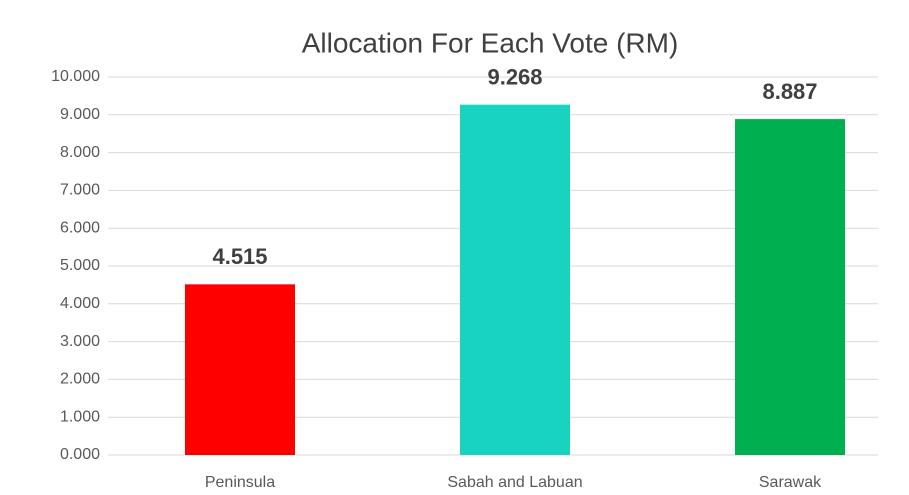  What do you see at coordinates (790, 482) in the screenshot?
I see `x-tick-label: Sarawak` at bounding box center [790, 482].